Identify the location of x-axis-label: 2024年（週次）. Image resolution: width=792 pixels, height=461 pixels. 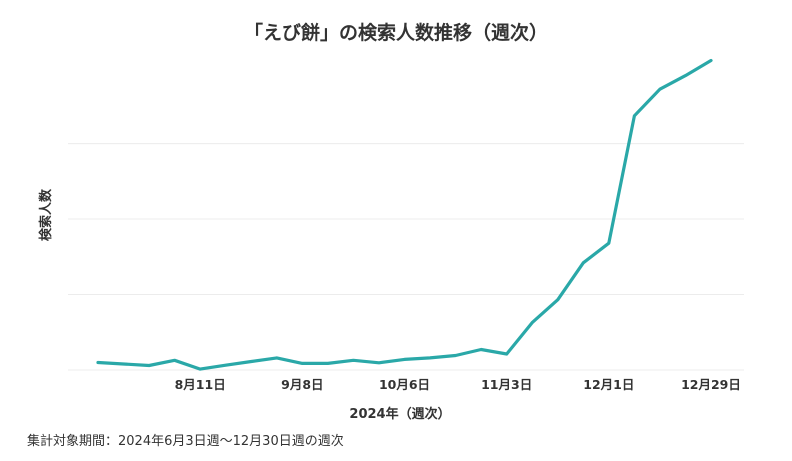
(399, 414).